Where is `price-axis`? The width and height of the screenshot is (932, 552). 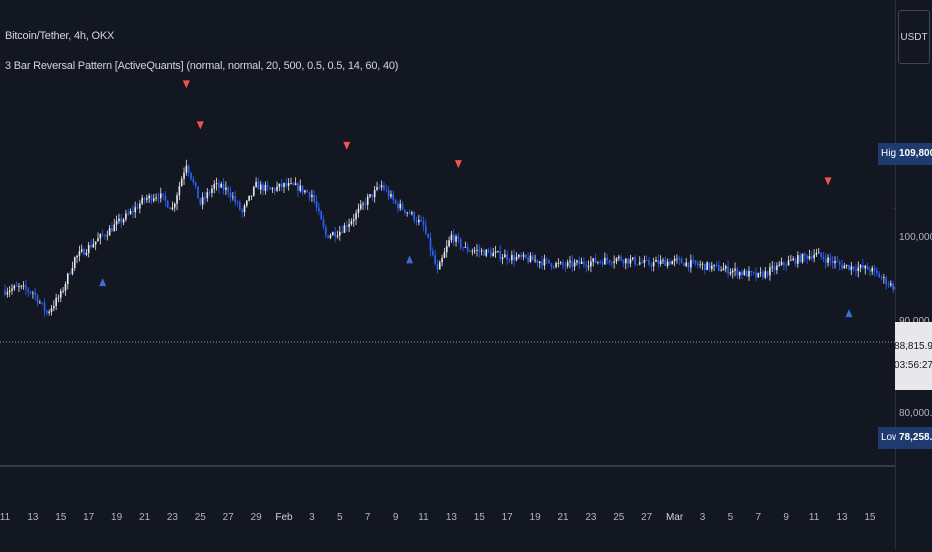 price-axis is located at coordinates (913, 275).